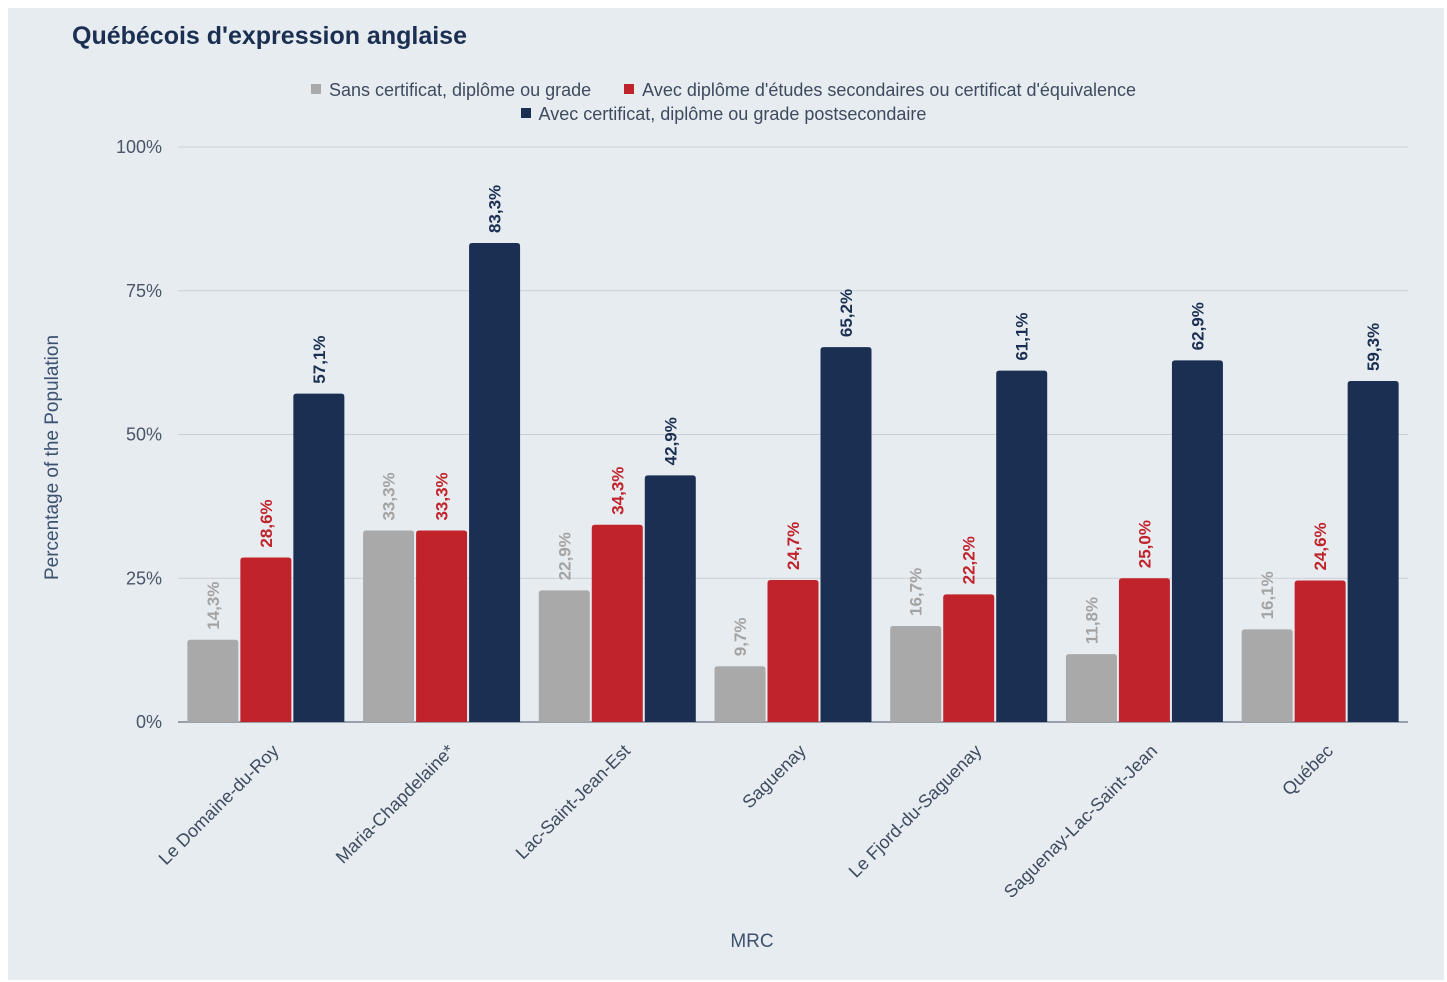  Describe the element at coordinates (1080, 821) in the screenshot. I see `x-tick-label: Saguenay-Lac-Saint-Jean` at that location.